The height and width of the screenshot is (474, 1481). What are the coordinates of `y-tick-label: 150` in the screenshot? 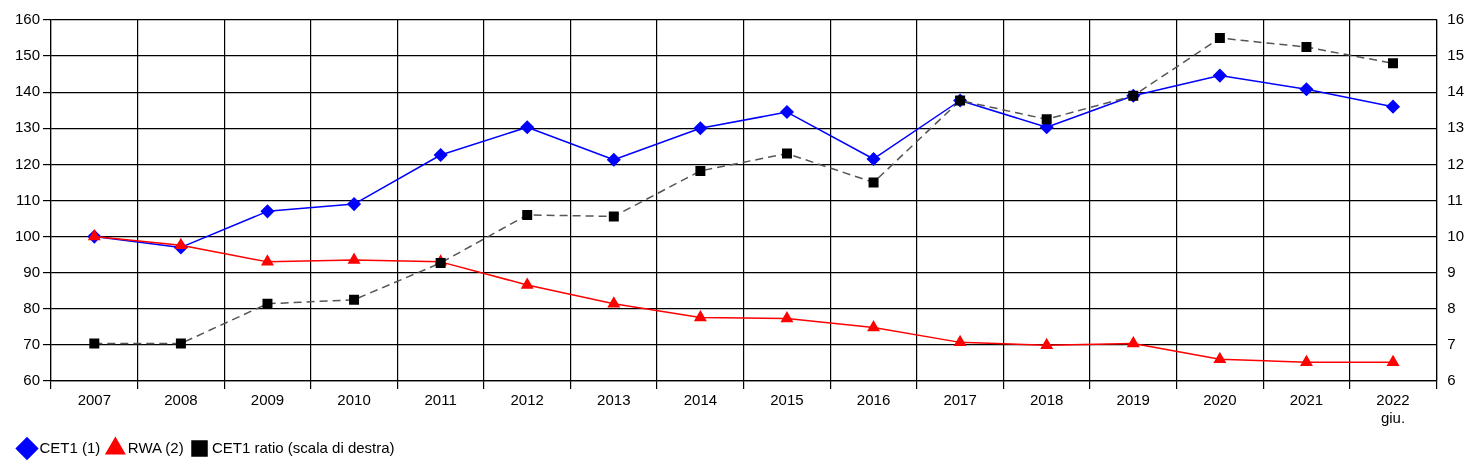 It's located at (28, 55).